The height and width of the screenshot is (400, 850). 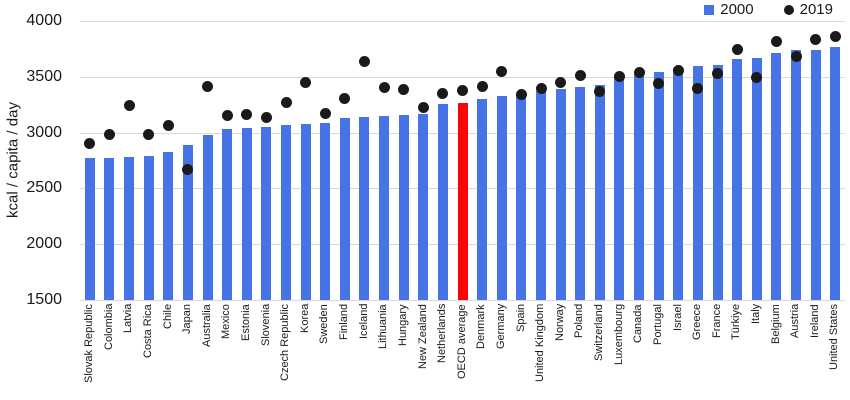 What do you see at coordinates (560, 194) in the screenshot?
I see `bar-2000-norway` at bounding box center [560, 194].